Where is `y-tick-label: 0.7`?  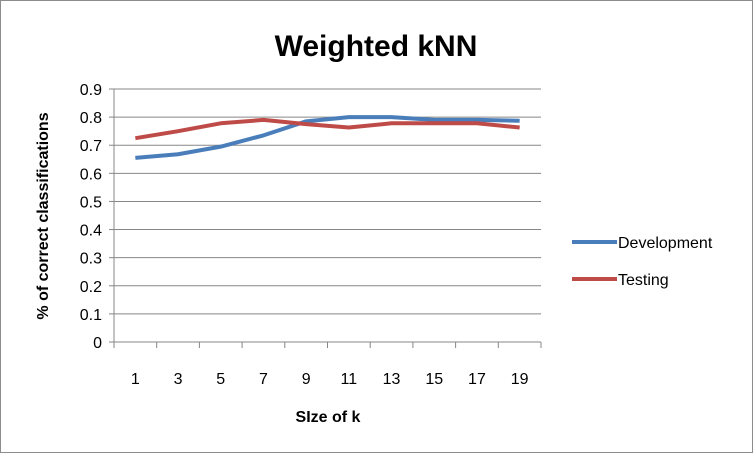 y-tick-label: 0.7 is located at coordinates (91, 146).